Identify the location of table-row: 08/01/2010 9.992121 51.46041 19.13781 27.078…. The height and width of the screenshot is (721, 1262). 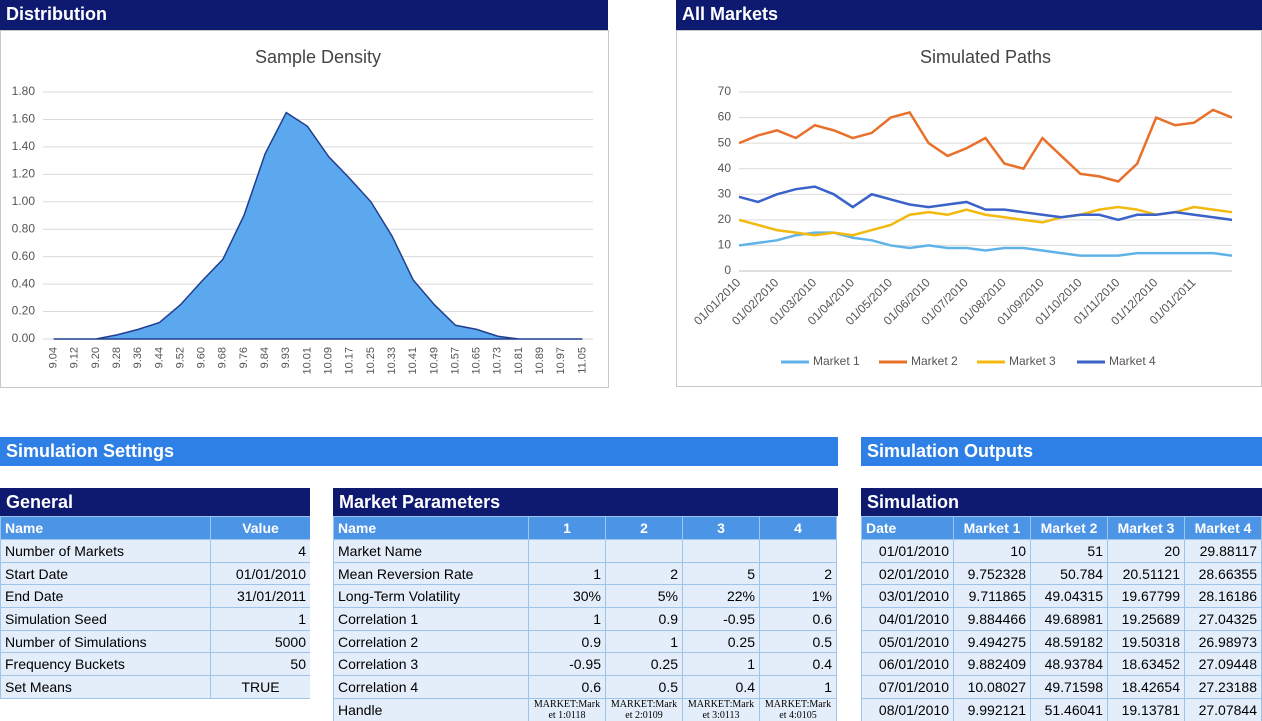
(1061, 709).